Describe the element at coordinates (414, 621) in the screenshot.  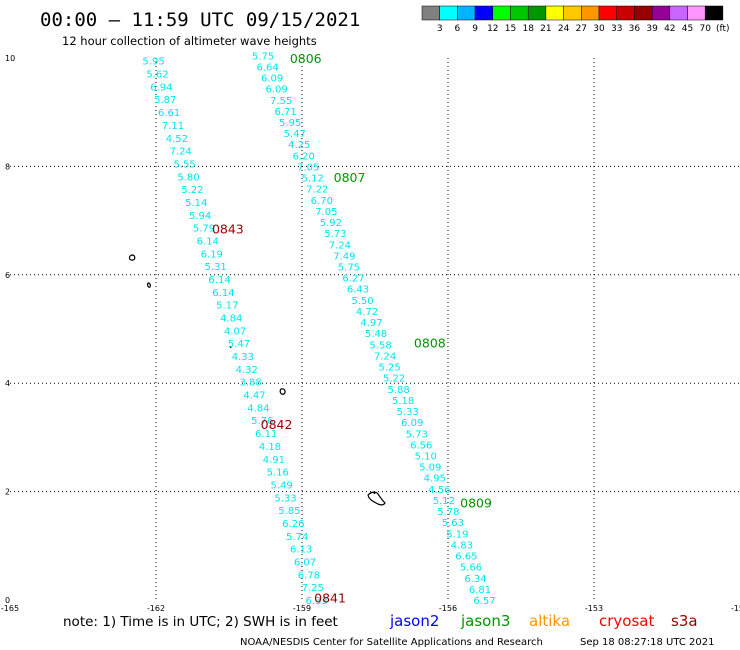
I see `legend-jason2: jason2` at that location.